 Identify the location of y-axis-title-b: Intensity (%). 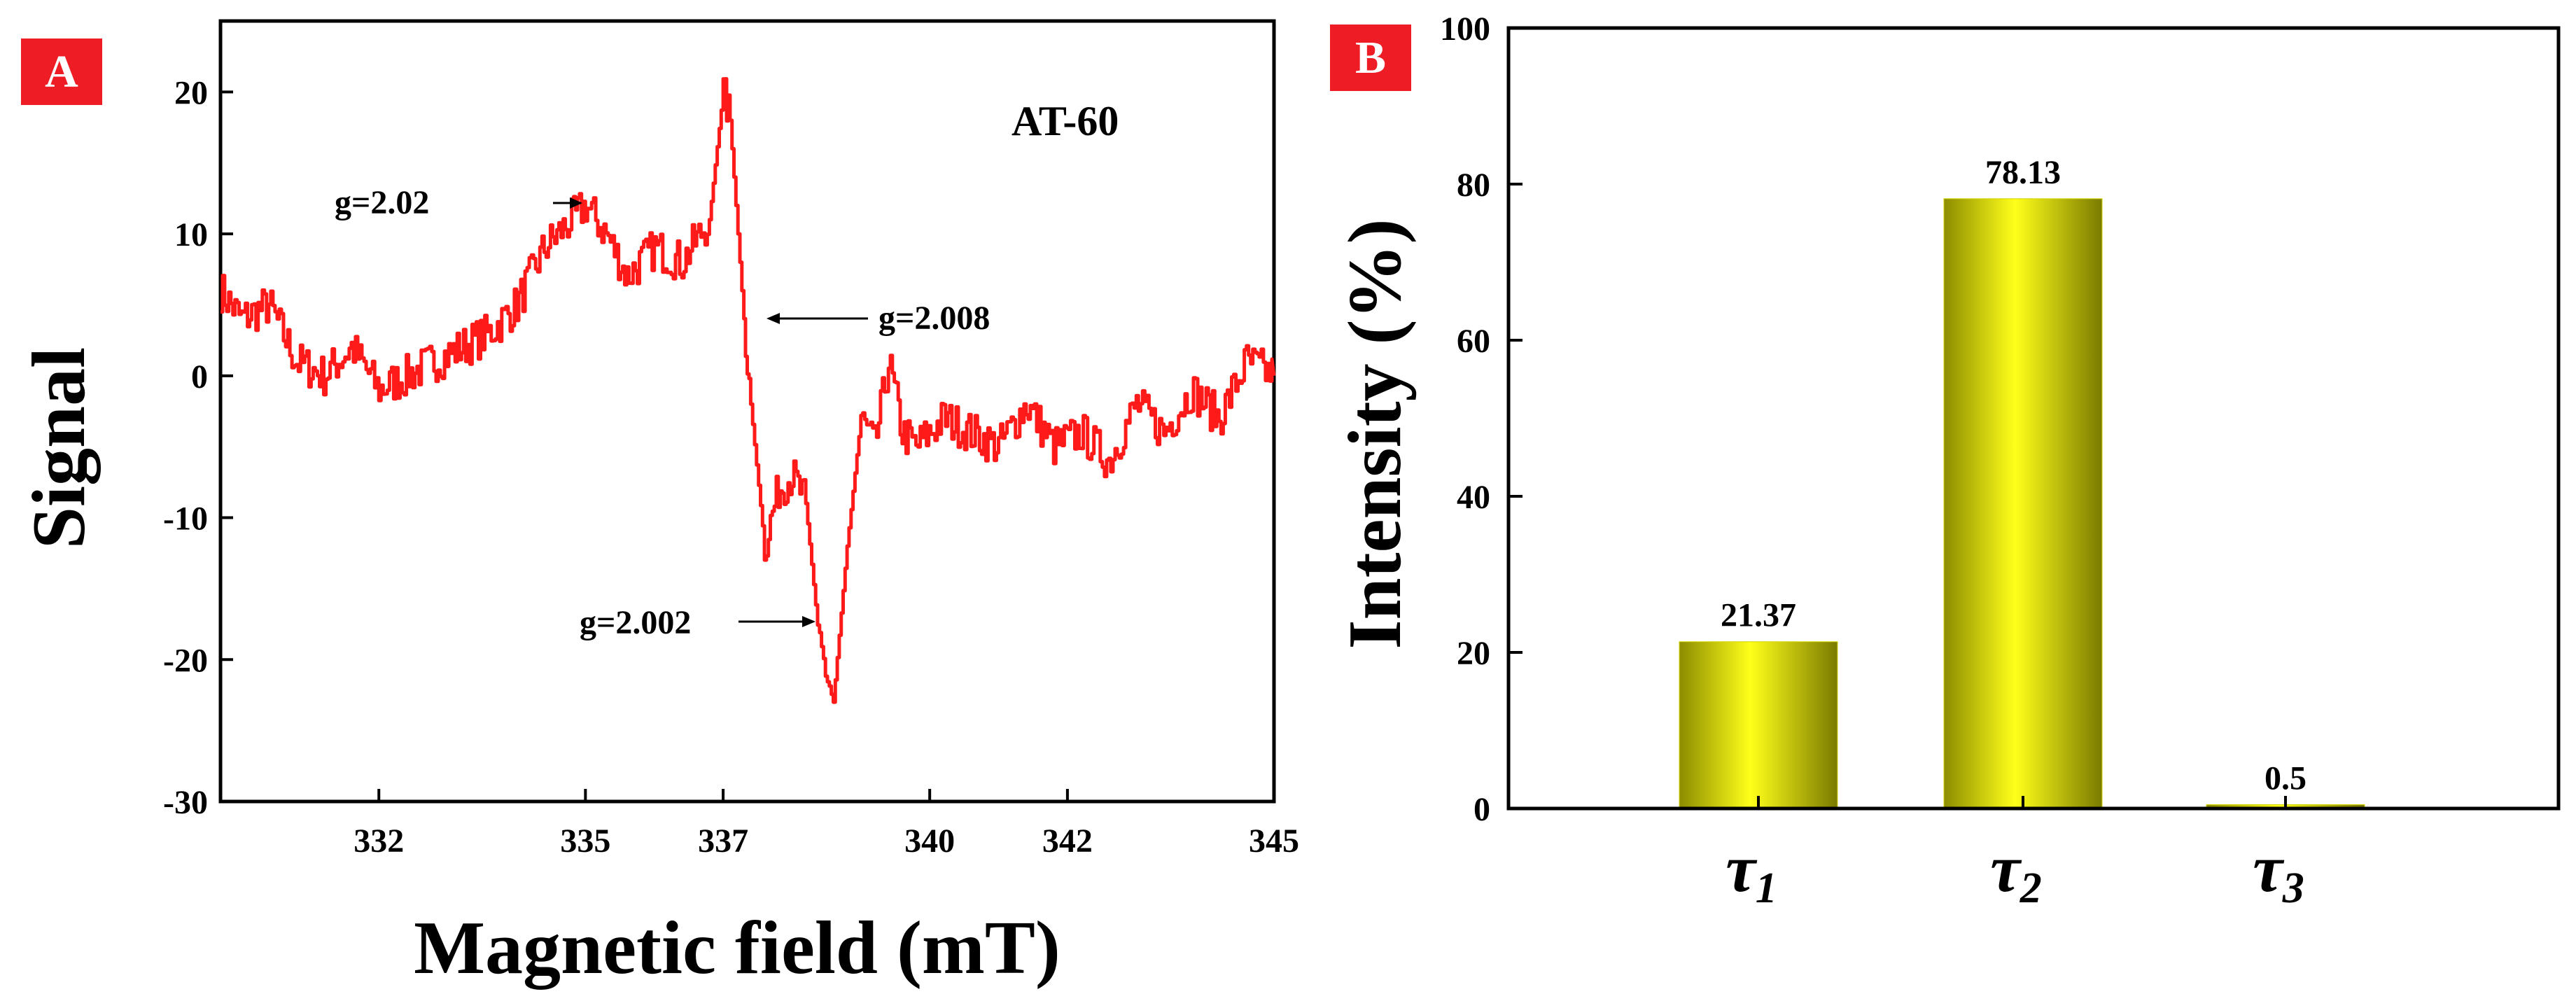
(1375, 434).